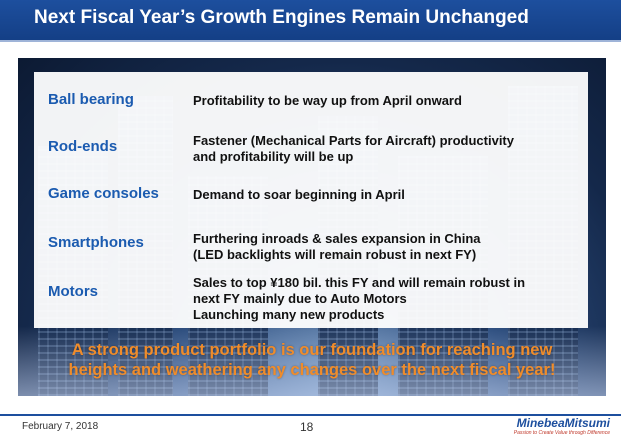 This screenshot has width=621, height=438. What do you see at coordinates (103, 193) in the screenshot?
I see `category-label: Game consoles` at bounding box center [103, 193].